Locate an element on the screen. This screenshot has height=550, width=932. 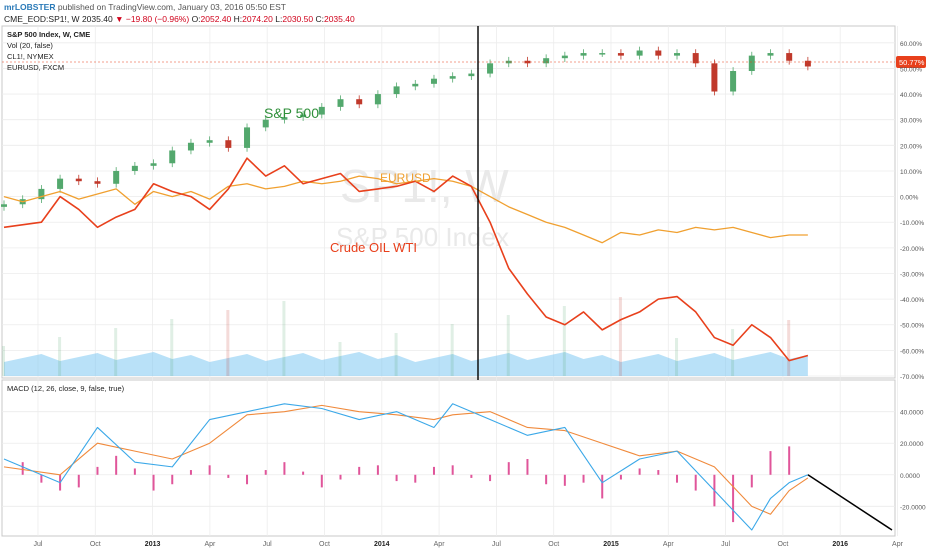
y-tick-label: -20.0000 is located at coordinates (913, 507).